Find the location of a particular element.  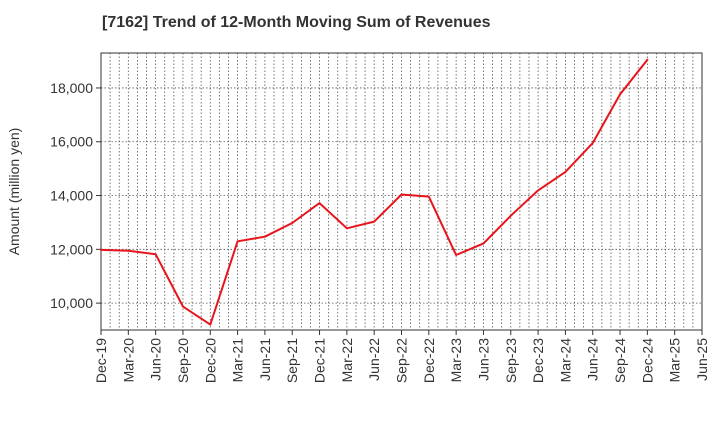

y-tick-label: 18,000 is located at coordinates (71, 88).